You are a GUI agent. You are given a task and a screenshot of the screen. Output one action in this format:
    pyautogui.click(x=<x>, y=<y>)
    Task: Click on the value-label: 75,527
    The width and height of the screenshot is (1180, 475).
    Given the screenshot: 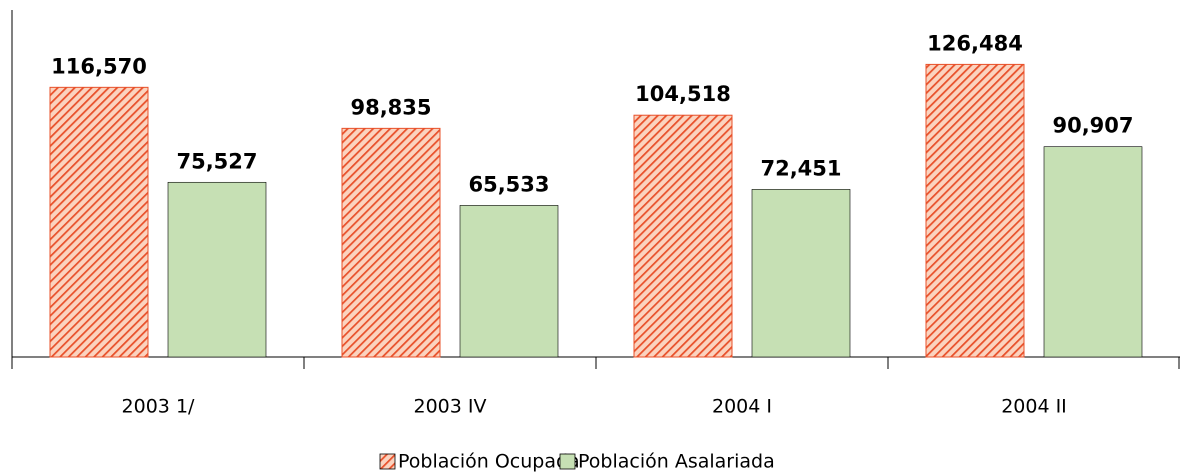 What is the action you would take?
    pyautogui.click(x=216, y=161)
    